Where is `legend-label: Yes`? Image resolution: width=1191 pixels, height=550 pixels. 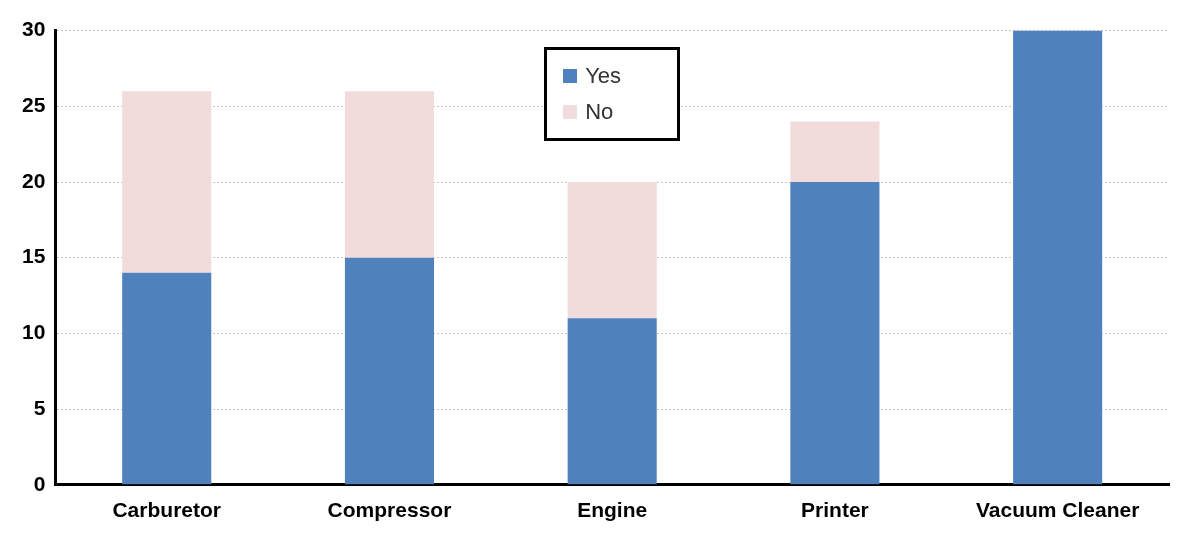
legend-label: Yes is located at coordinates (603, 75).